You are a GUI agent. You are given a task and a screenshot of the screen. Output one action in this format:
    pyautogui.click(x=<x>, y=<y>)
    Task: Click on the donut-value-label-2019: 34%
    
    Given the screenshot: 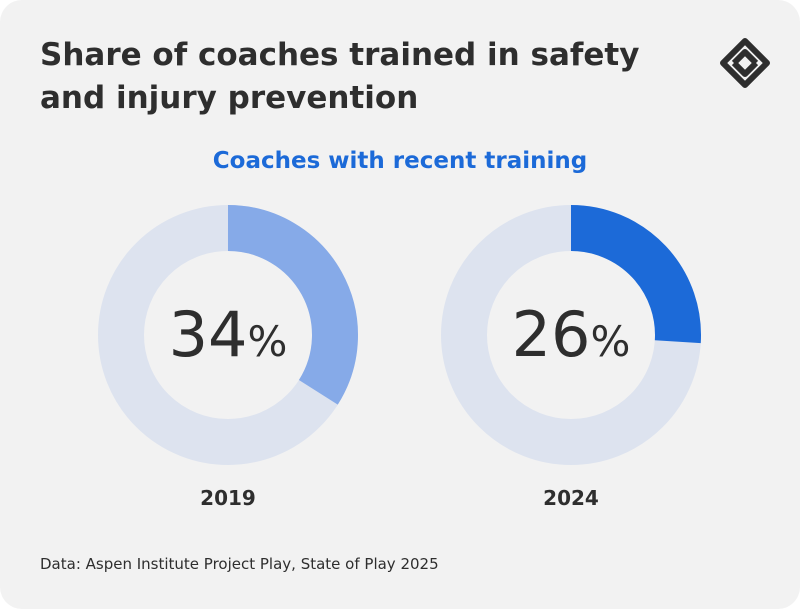 What is the action you would take?
    pyautogui.click(x=228, y=334)
    